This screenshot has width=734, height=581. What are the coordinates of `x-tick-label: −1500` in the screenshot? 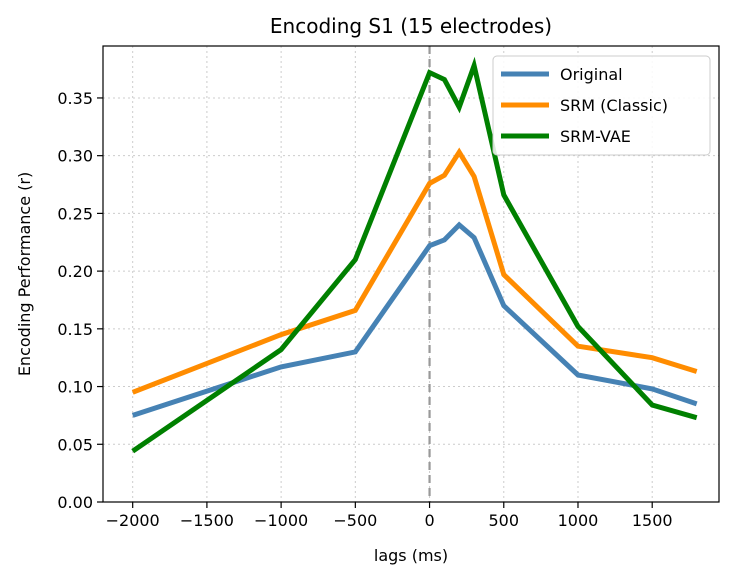 It's located at (207, 520).